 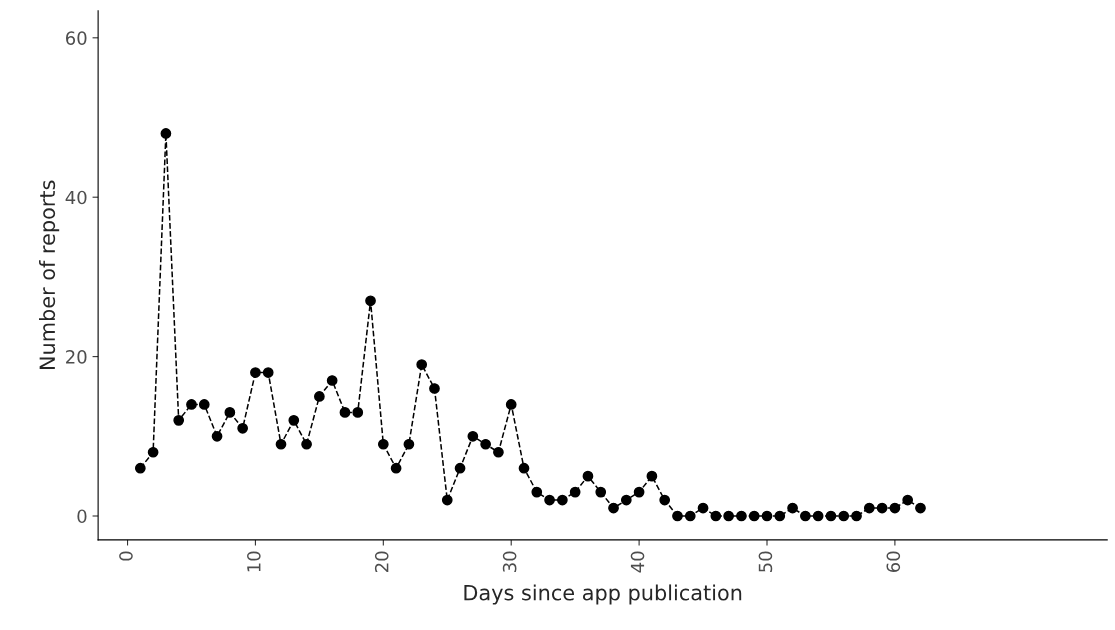 What do you see at coordinates (893, 562) in the screenshot?
I see `x-tick-label: 60` at bounding box center [893, 562].